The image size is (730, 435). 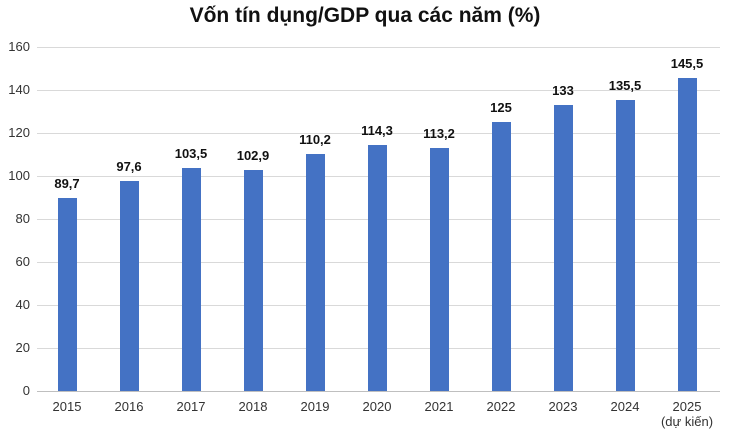 I want to click on x-tick-year: 2019, so click(x=315, y=406).